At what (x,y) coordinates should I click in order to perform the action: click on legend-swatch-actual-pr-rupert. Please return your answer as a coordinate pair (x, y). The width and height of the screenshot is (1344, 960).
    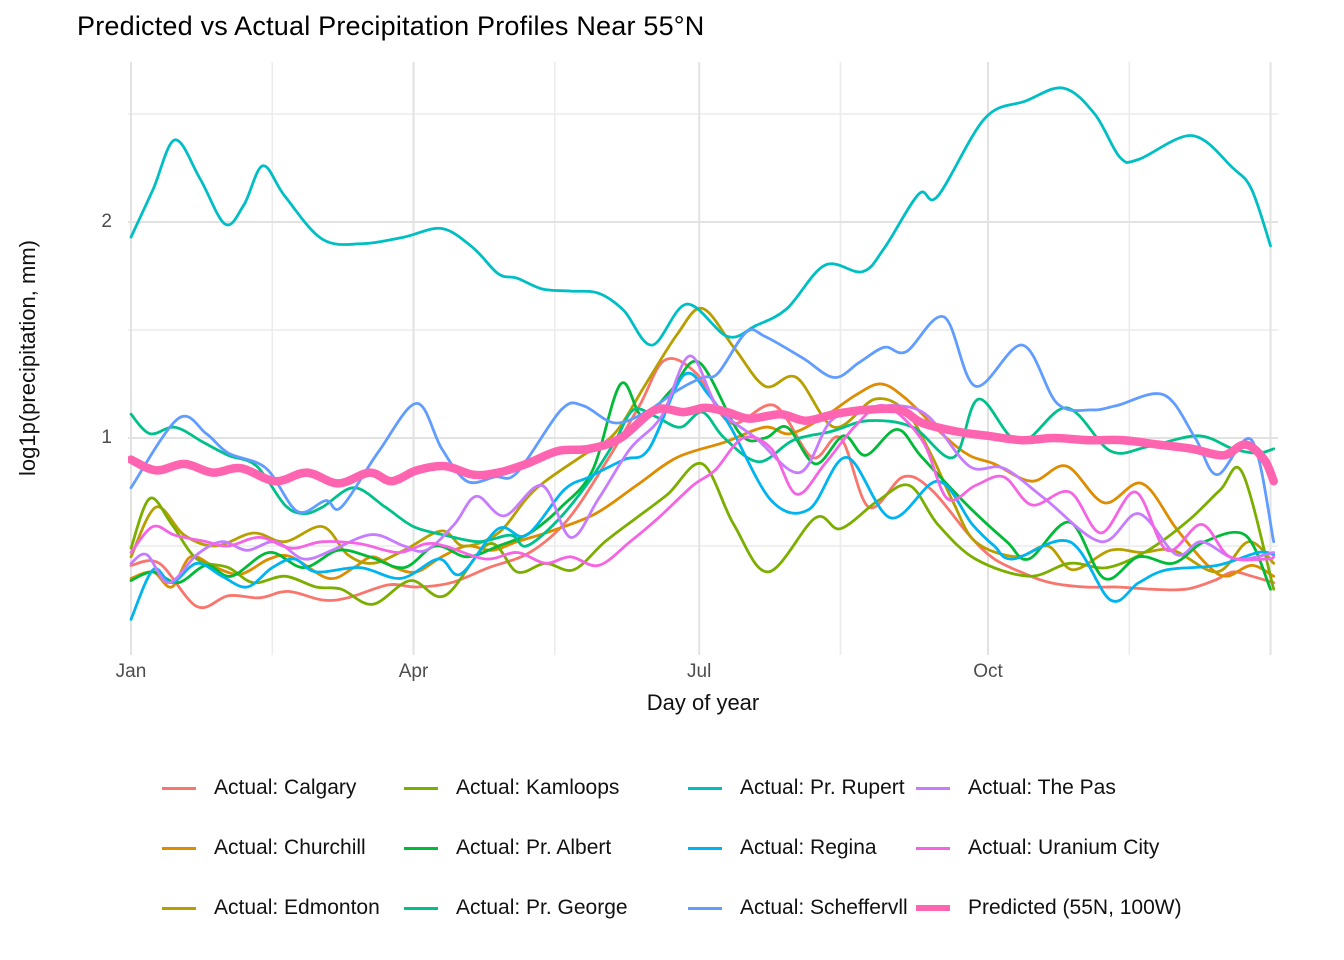
    Looking at the image, I should click on (705, 788).